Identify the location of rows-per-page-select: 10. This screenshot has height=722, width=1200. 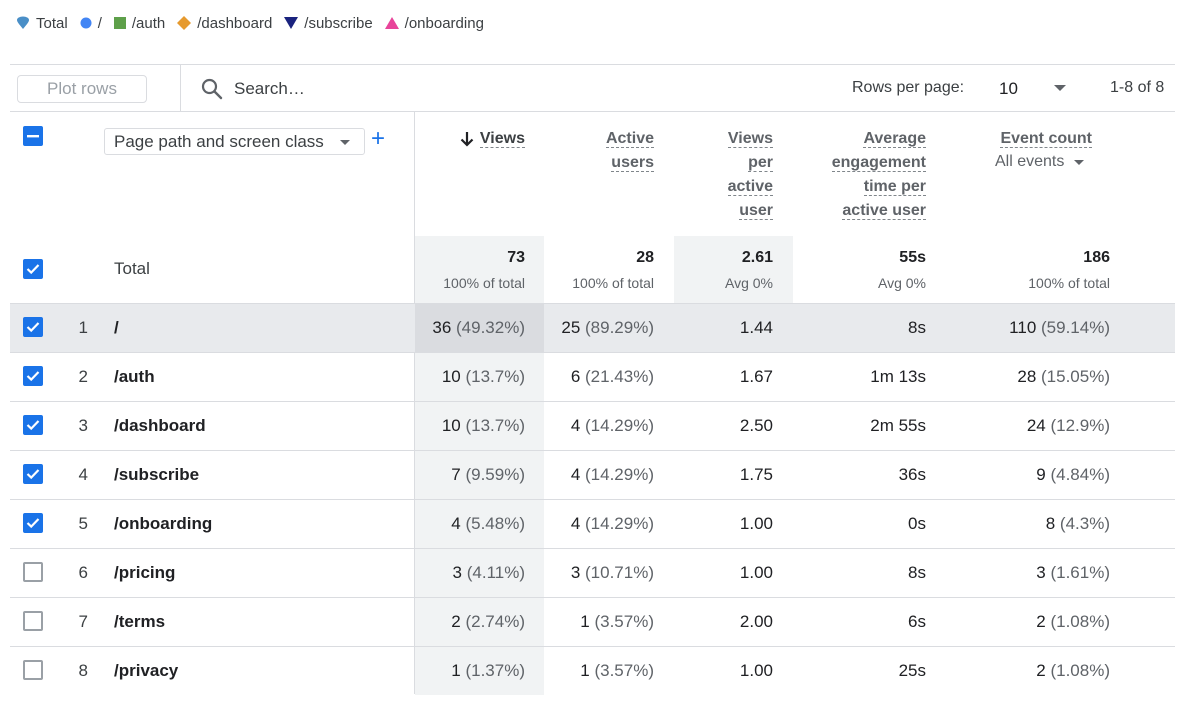
(1029, 89).